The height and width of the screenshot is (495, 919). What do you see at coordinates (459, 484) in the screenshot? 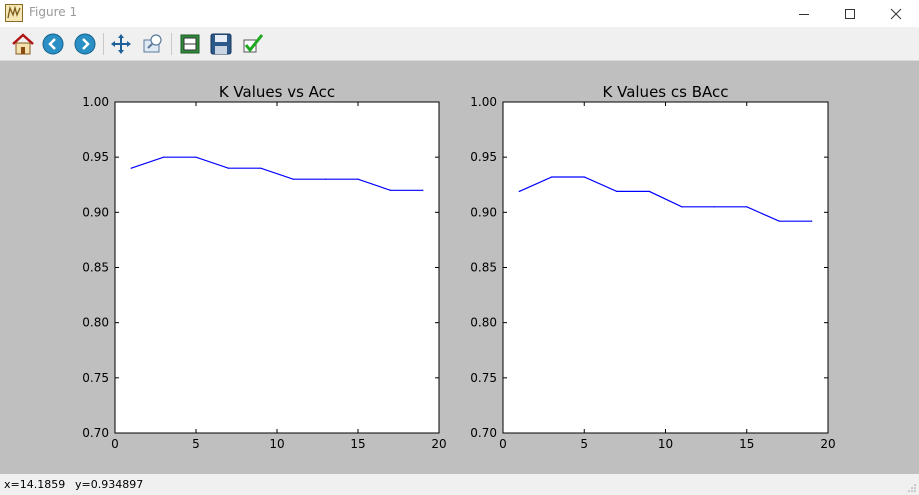
I see `status-bar: x=14.1859 y=0.934897` at bounding box center [459, 484].